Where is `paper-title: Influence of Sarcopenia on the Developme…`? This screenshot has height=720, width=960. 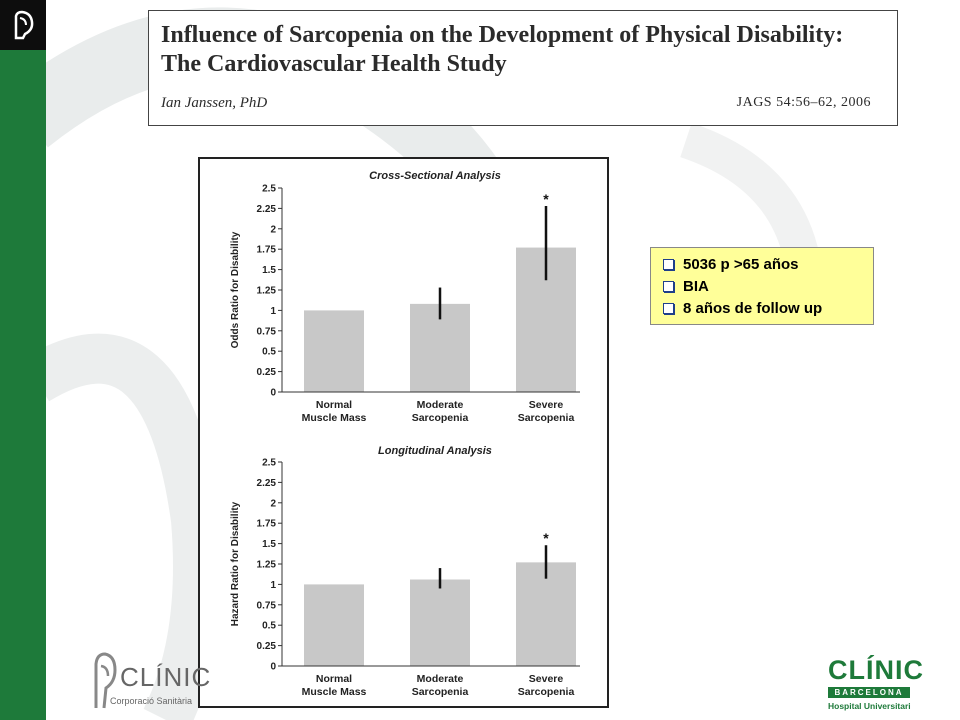 paper-title: Influence of Sarcopenia on the Developme… is located at coordinates (526, 50).